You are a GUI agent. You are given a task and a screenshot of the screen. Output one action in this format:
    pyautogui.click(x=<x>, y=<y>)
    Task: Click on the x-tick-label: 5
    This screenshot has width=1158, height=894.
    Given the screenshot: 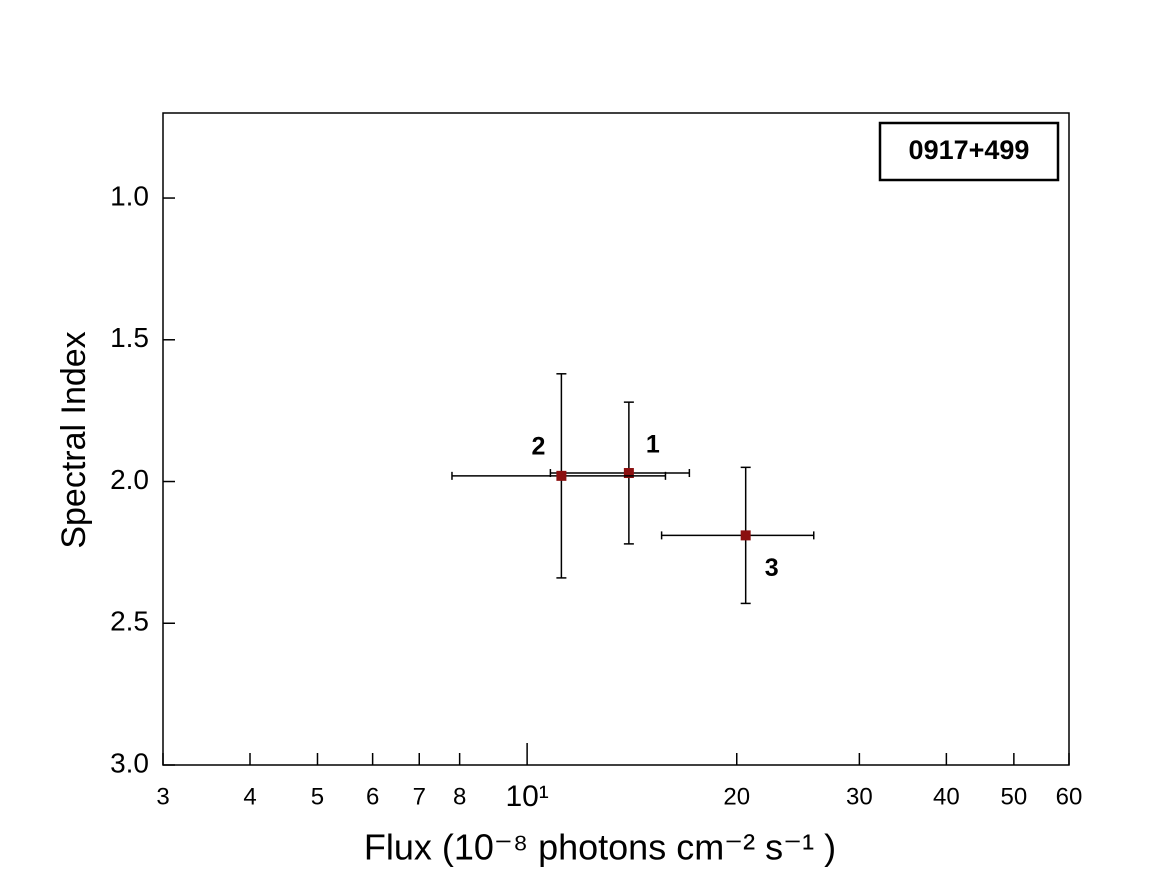 What is the action you would take?
    pyautogui.click(x=317, y=796)
    